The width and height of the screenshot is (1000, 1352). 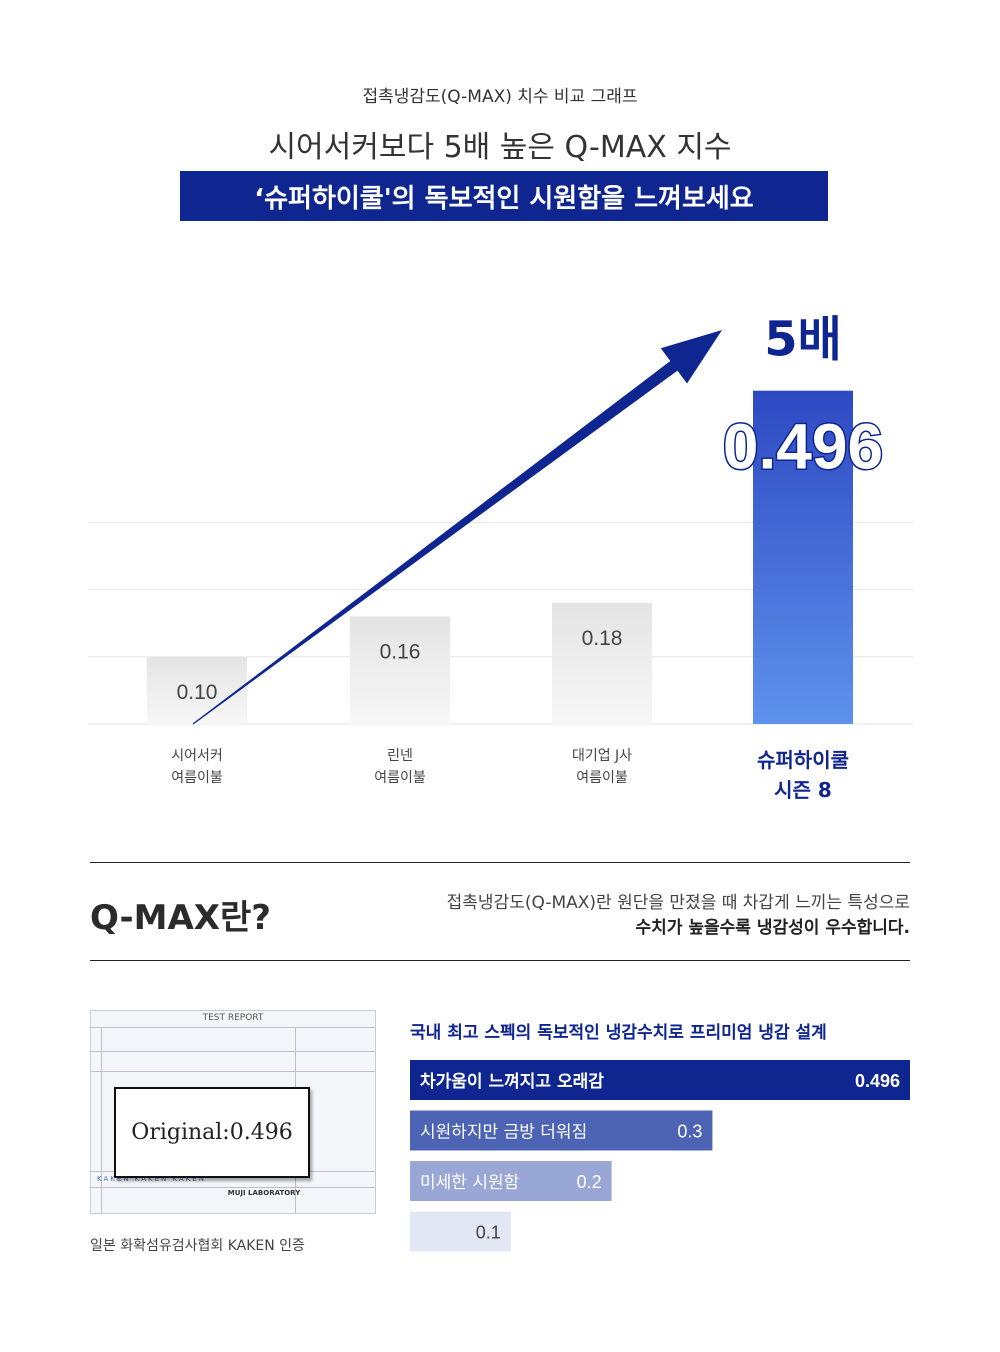 I want to click on hbar-value-label: 0.496, so click(x=877, y=1081).